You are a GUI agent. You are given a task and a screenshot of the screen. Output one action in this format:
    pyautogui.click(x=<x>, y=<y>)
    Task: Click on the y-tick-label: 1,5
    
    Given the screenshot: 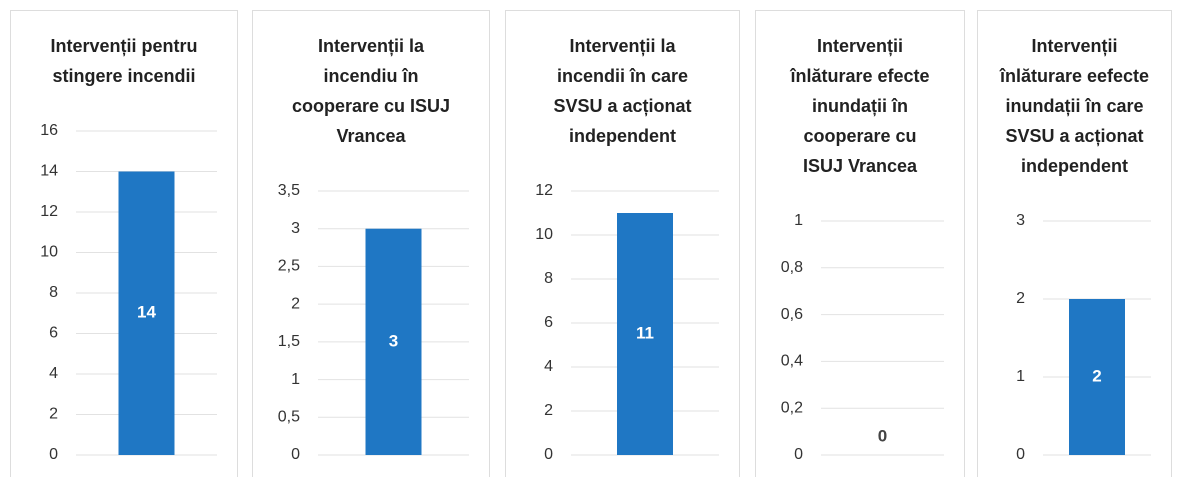 What is the action you would take?
    pyautogui.click(x=289, y=341)
    